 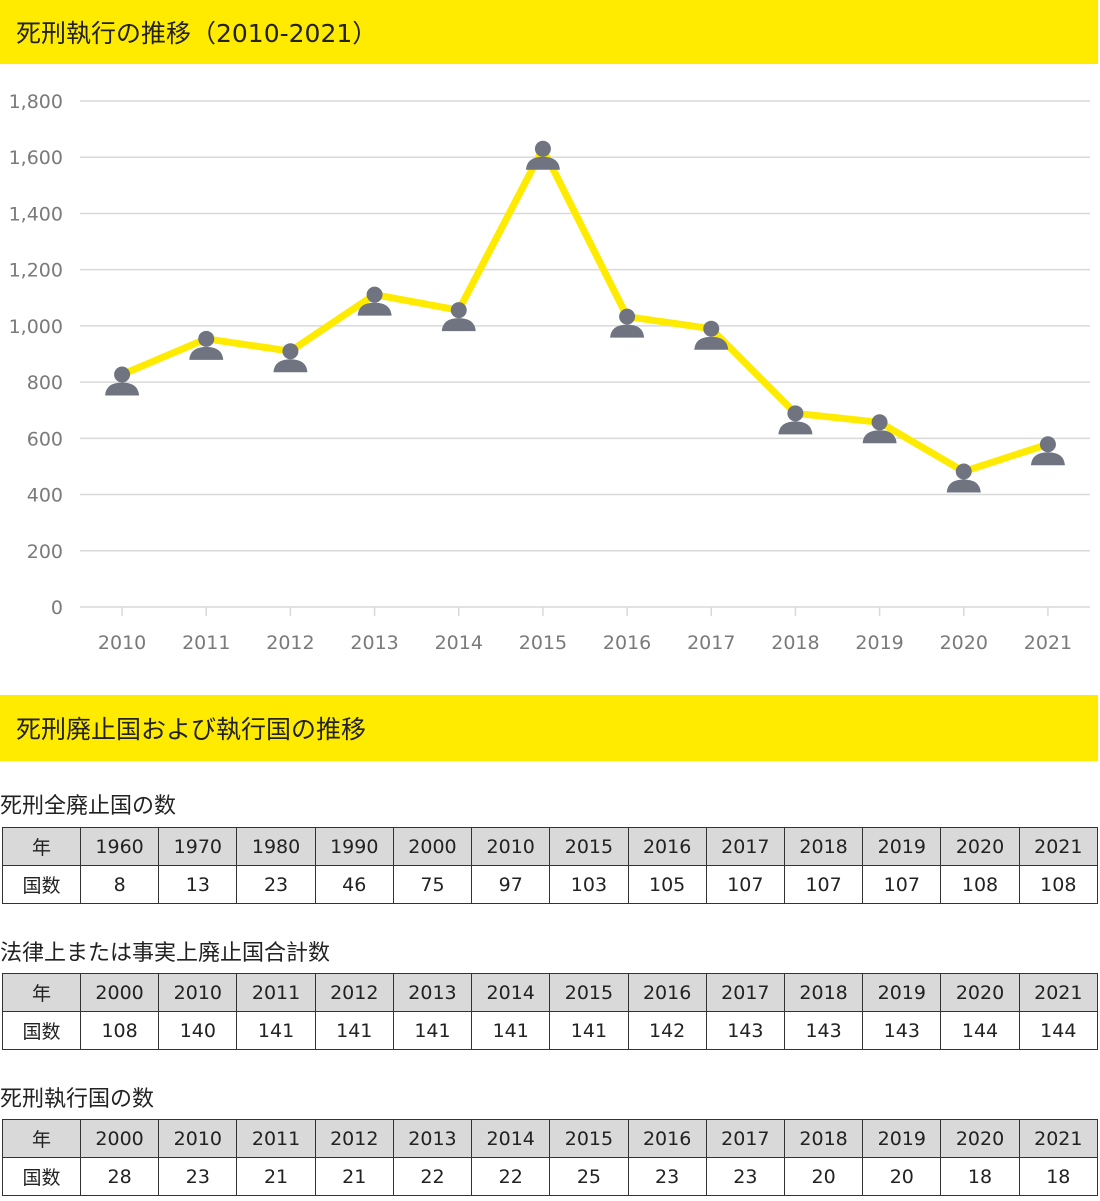 What do you see at coordinates (276, 1138) in the screenshot?
I see `year-cell: 2011` at bounding box center [276, 1138].